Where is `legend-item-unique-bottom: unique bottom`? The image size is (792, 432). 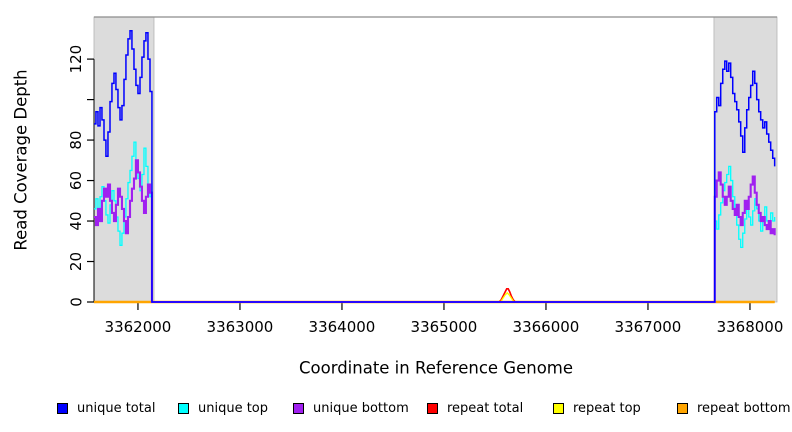
legend-item-unique-bottom: unique bottom is located at coordinates (351, 408).